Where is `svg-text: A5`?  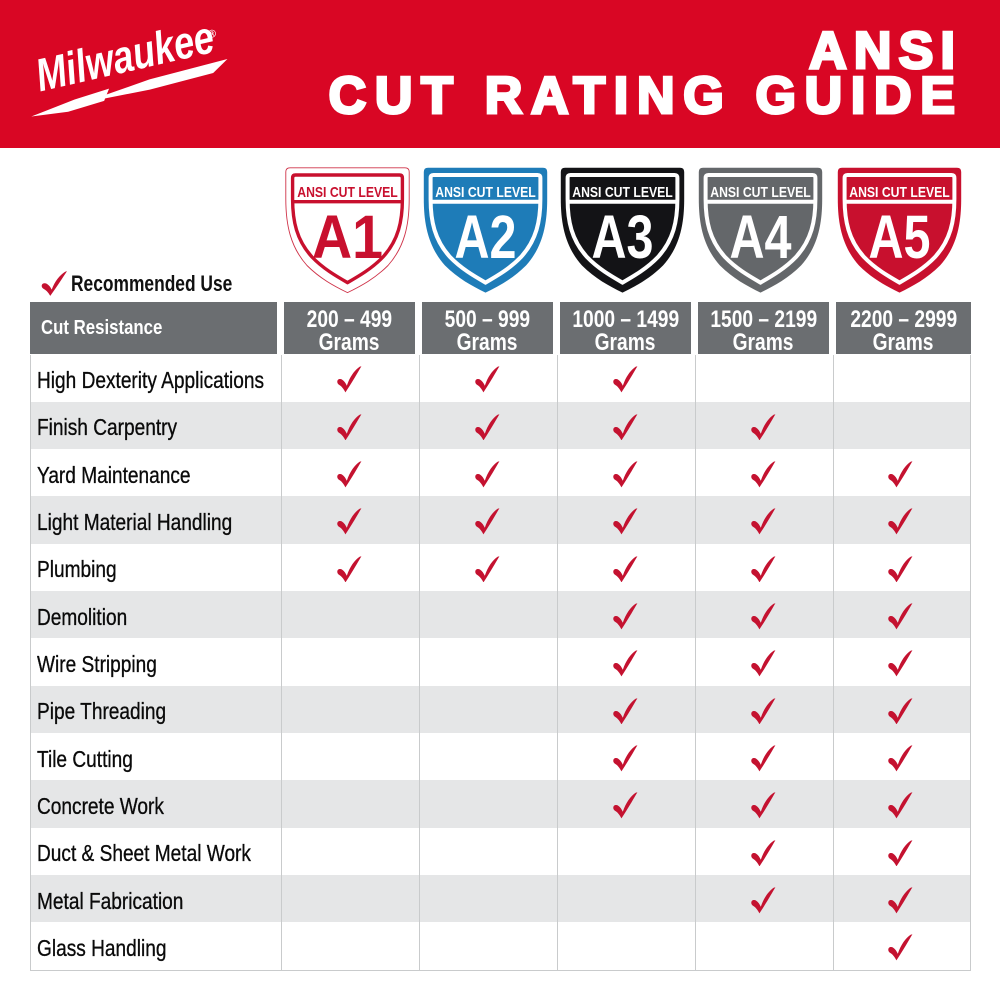 svg-text: A5 is located at coordinates (900, 237).